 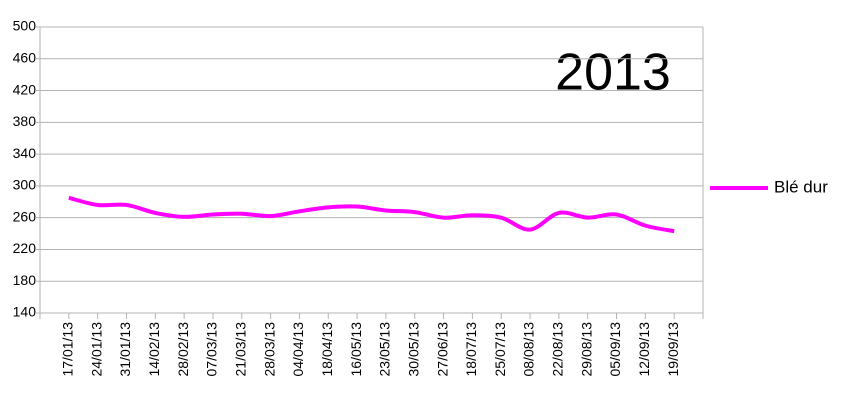 What do you see at coordinates (298, 349) in the screenshot?
I see `x-tick-label: 04/04/13` at bounding box center [298, 349].